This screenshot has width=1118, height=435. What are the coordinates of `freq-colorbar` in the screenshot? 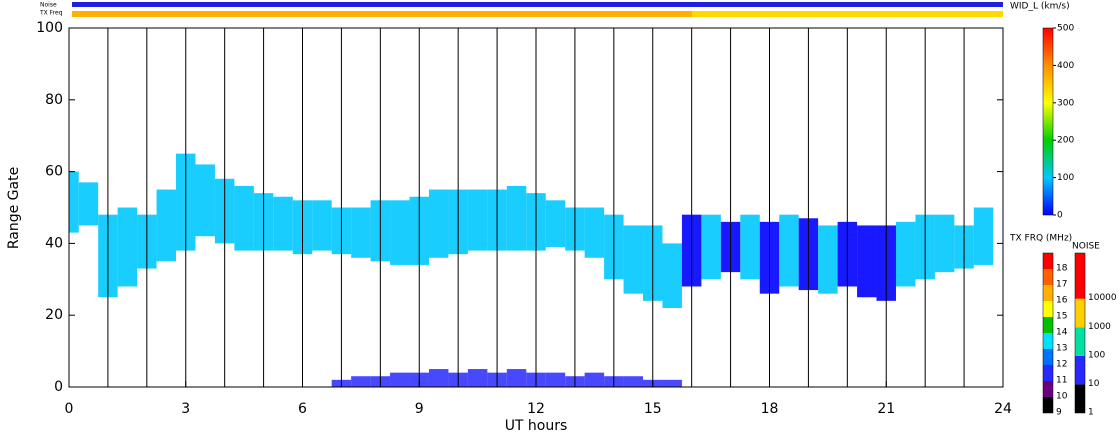 It's located at (1048, 333).